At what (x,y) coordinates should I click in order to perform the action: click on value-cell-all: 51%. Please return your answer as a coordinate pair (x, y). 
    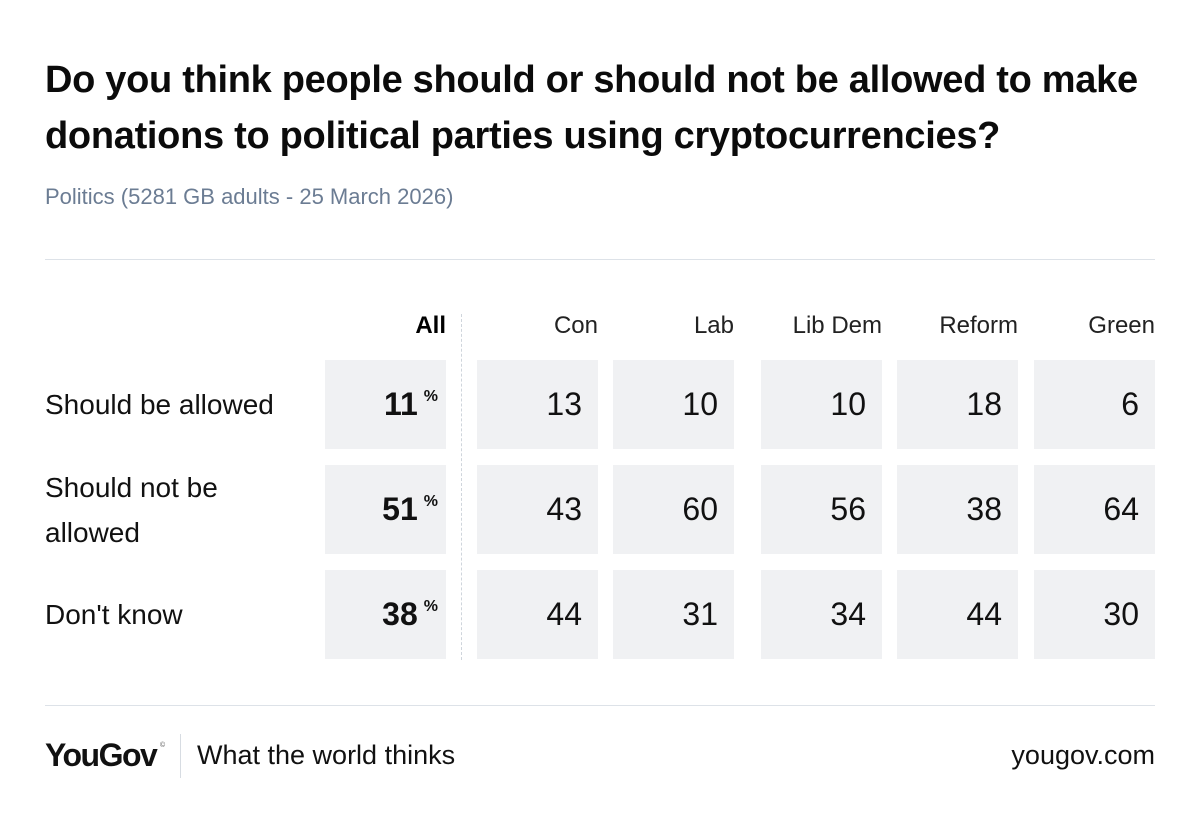
    Looking at the image, I should click on (385, 509).